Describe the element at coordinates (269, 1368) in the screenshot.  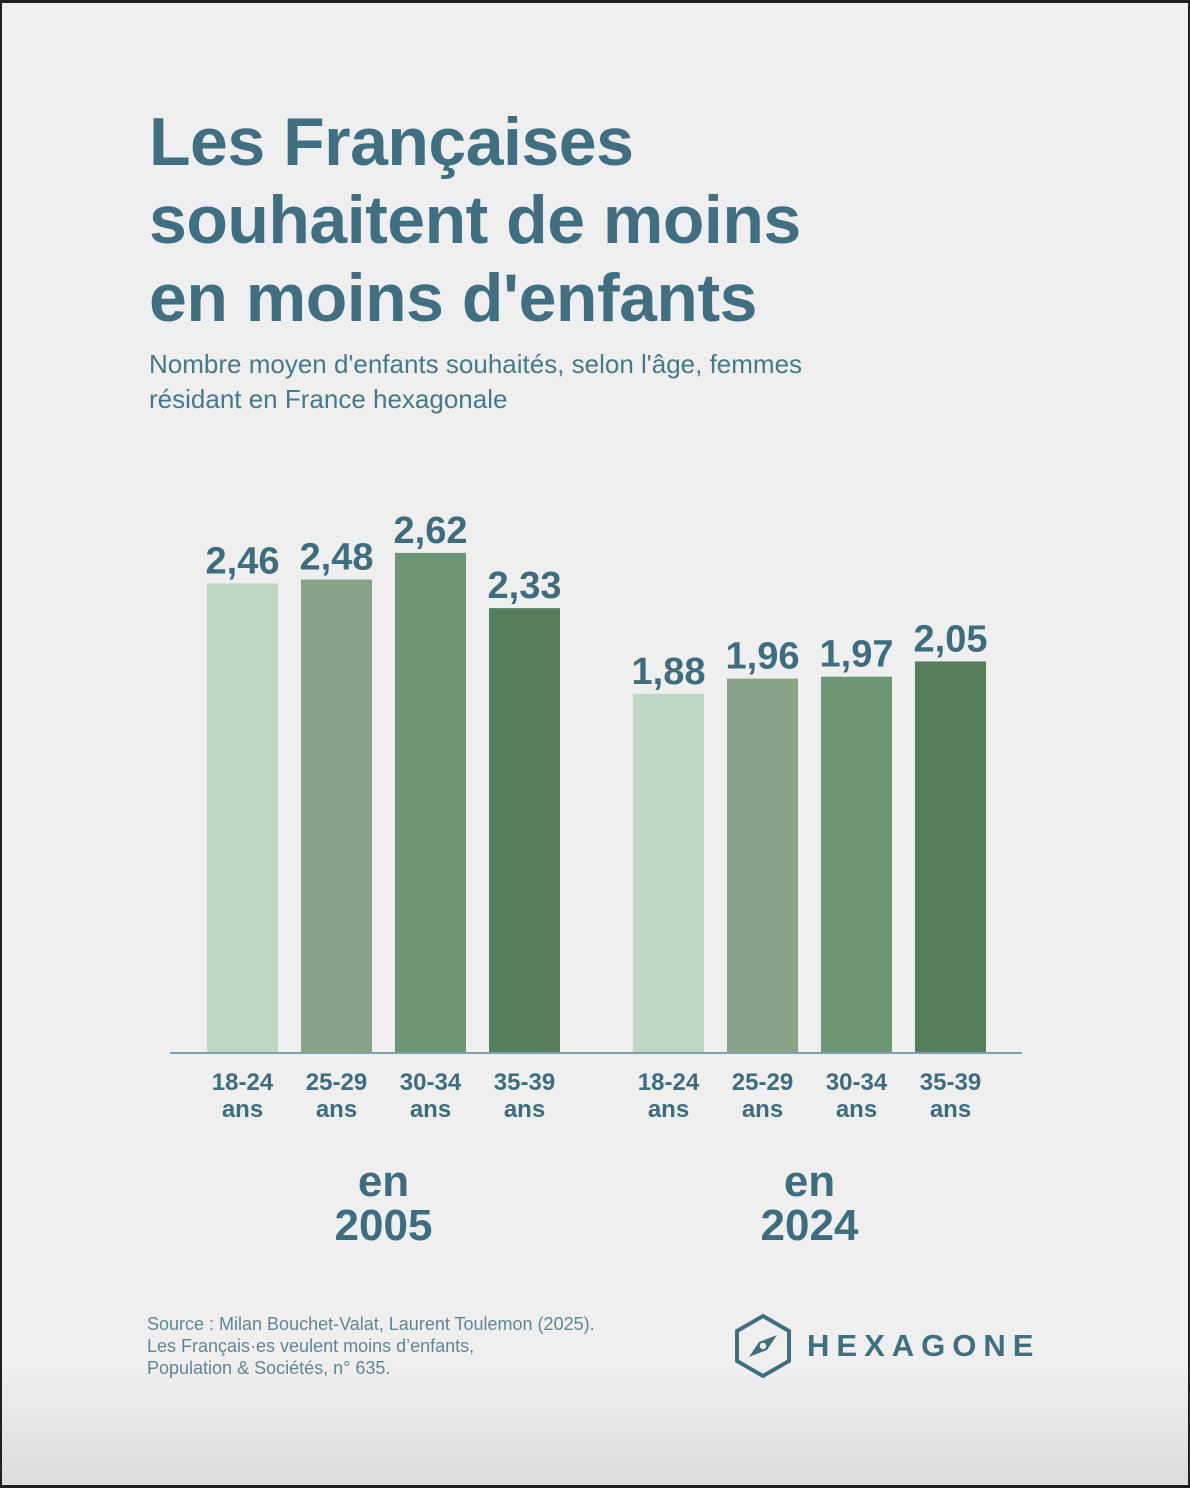
I see `source-line: Population & Sociétés, n° 635.` at that location.